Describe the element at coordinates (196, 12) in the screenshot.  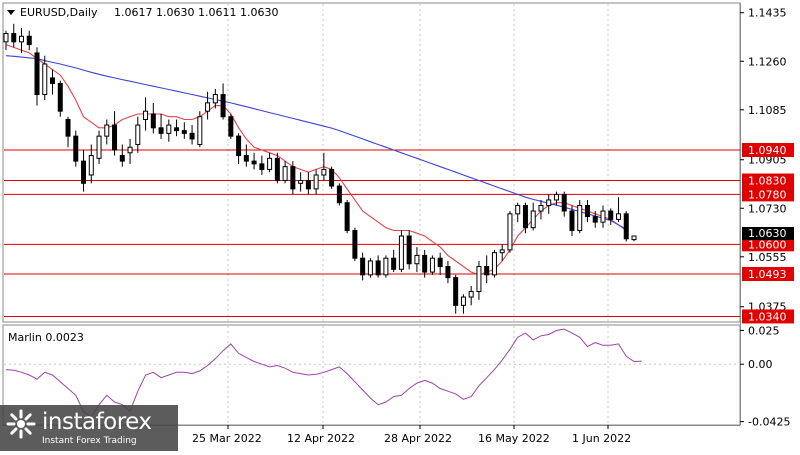
I see `ohlc-readout: 1.0617 1.0630 1.0611 1.0630` at that location.